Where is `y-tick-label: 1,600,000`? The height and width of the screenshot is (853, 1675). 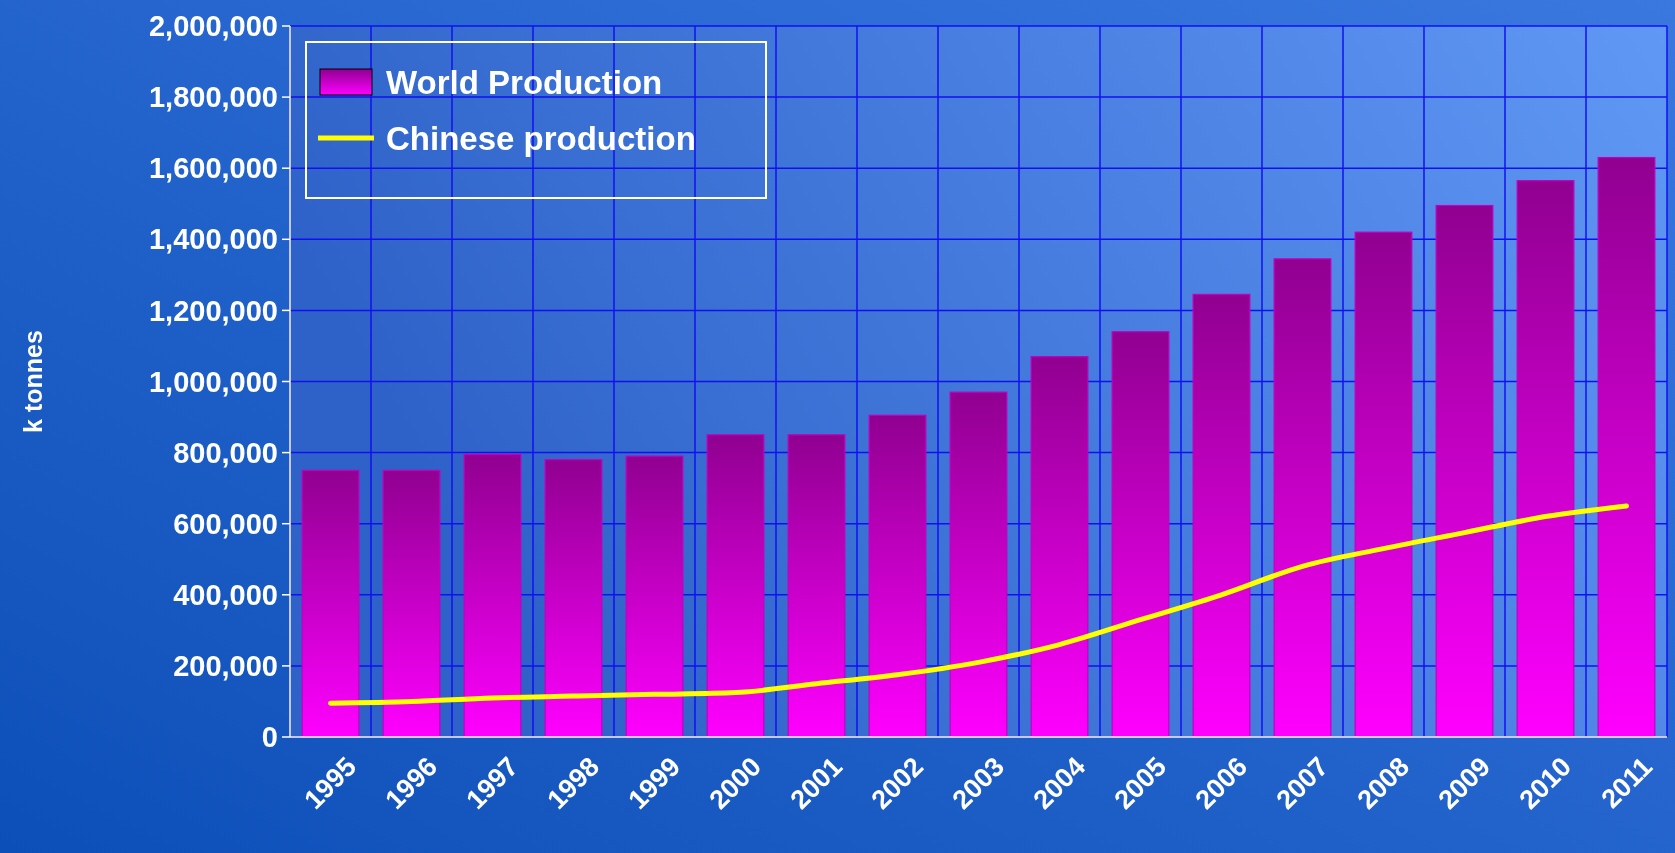
y-tick-label: 1,600,000 is located at coordinates (213, 168).